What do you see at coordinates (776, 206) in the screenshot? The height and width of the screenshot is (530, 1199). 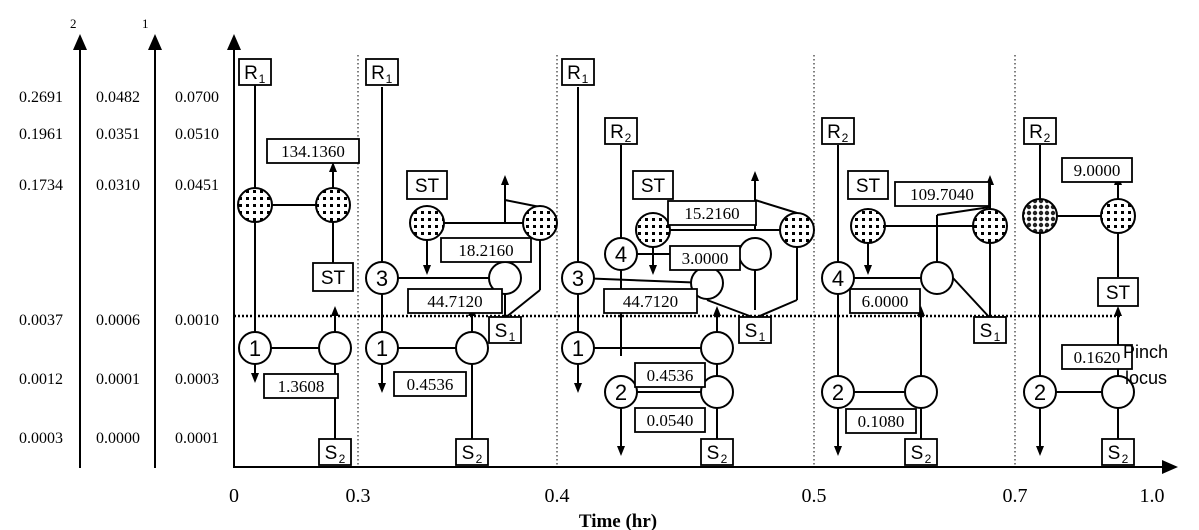 I see `merge-e` at bounding box center [776, 206].